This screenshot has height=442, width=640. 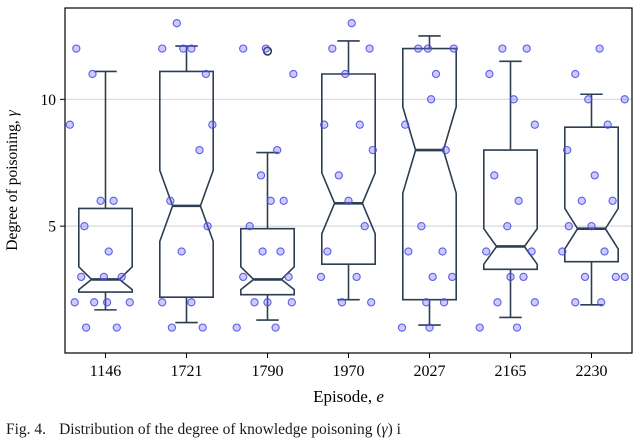 What do you see at coordinates (52, 227) in the screenshot?
I see `y-tick-label: 5` at bounding box center [52, 227].